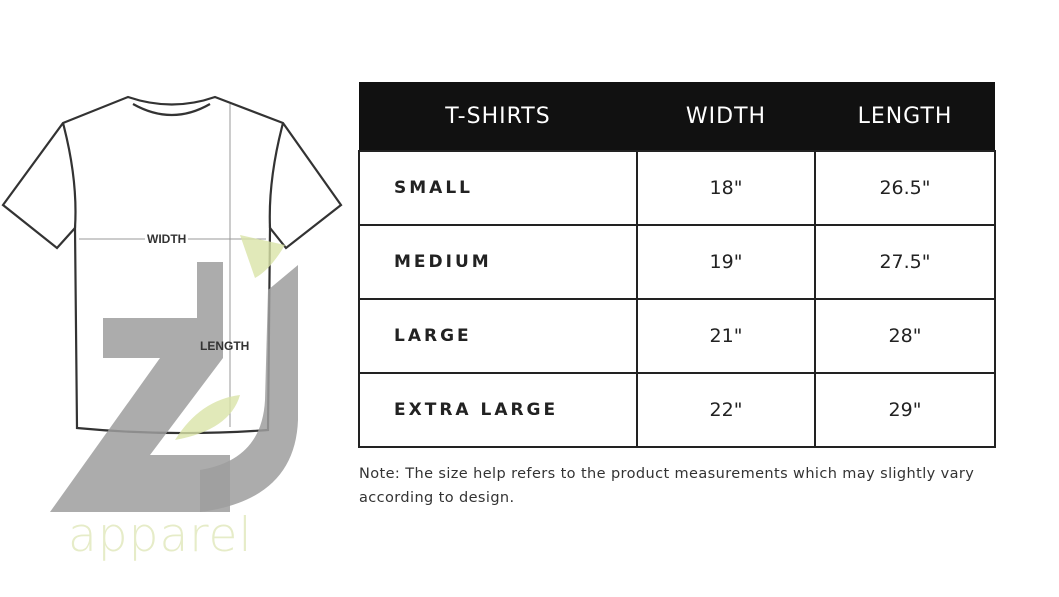  What do you see at coordinates (905, 262) in the screenshot?
I see `length-cell: 27.5"` at bounding box center [905, 262].